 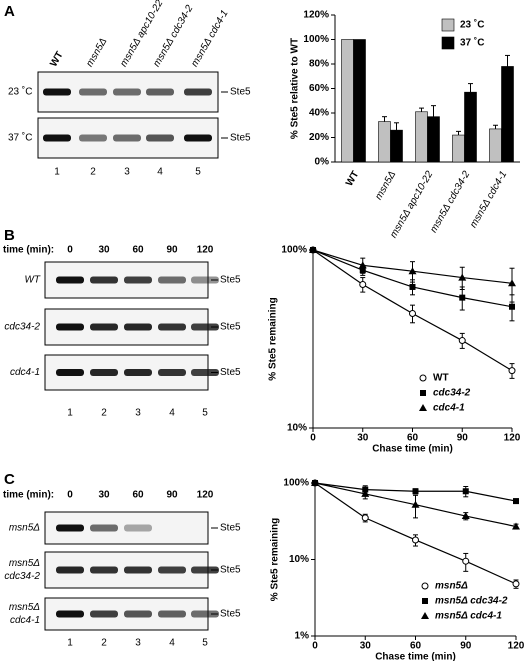 I want to click on legend-label: WT, so click(x=441, y=378).